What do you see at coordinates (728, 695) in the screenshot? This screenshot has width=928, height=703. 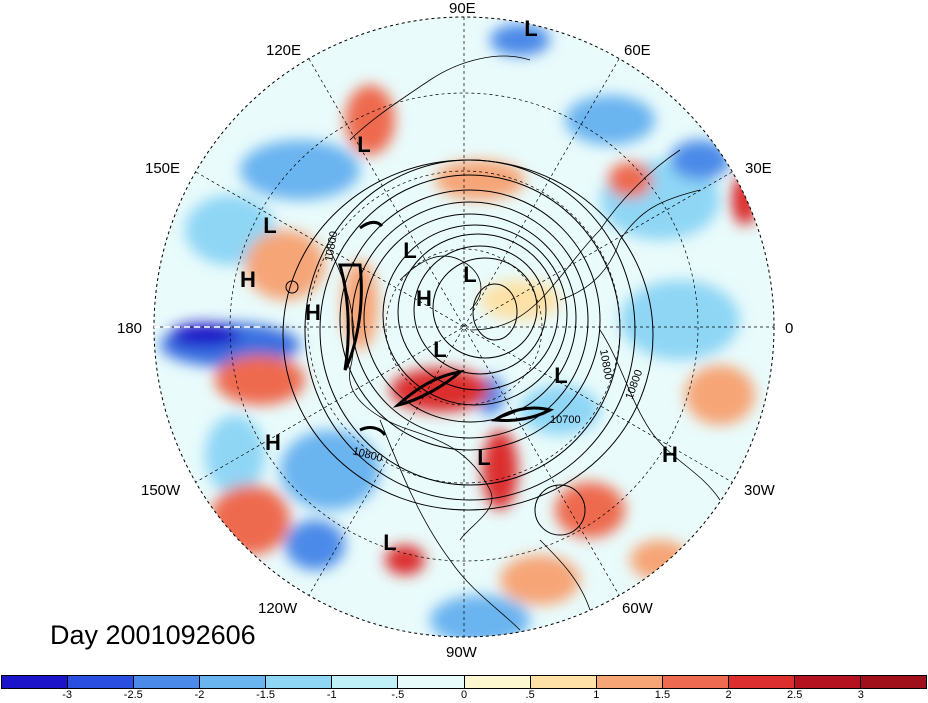 I see `colorbar-tick-label: 2` at bounding box center [728, 695].